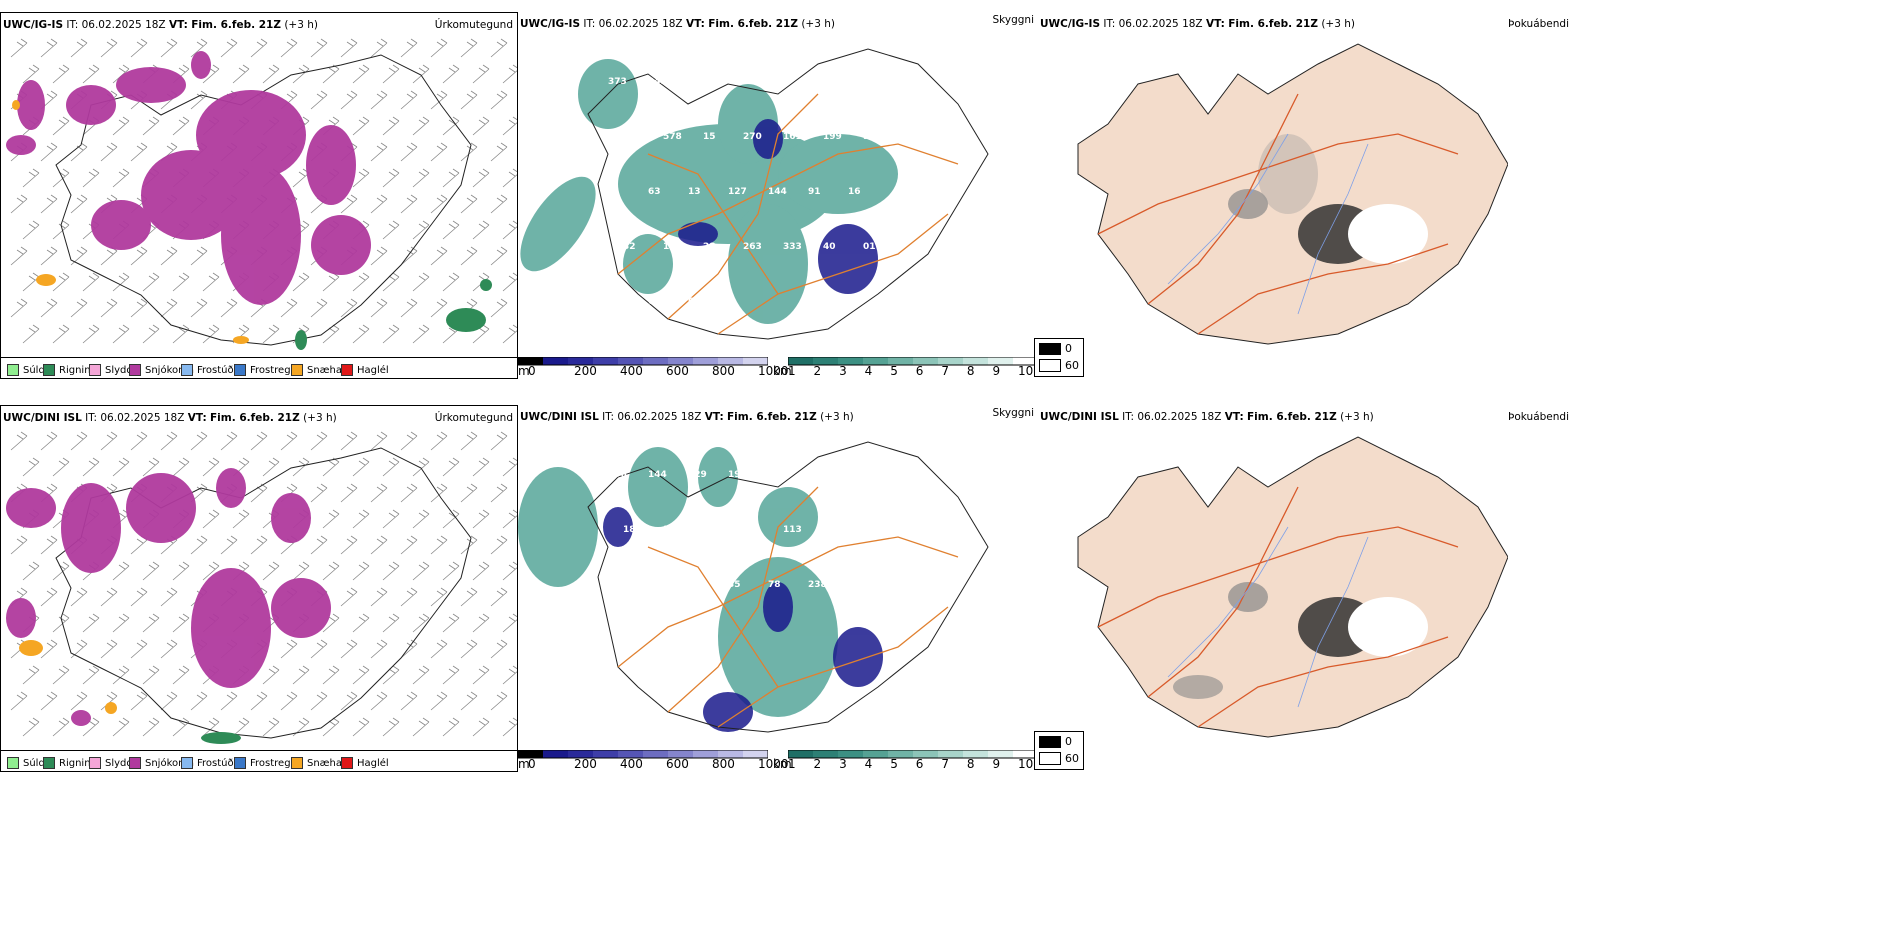 This screenshot has height=950, width=1900. What do you see at coordinates (617, 585) in the screenshot?
I see `visibility-value-label: 111` at bounding box center [617, 585].